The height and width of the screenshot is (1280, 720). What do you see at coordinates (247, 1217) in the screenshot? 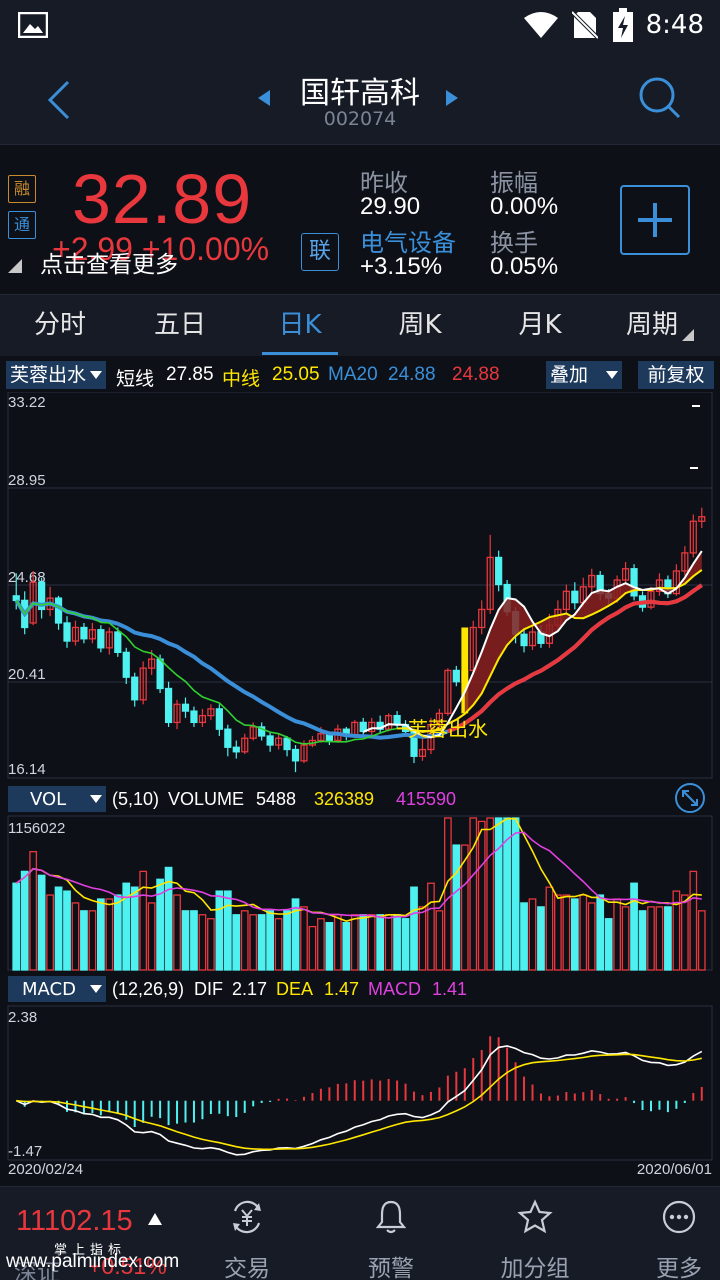
I see `trade-yuan-icon` at bounding box center [247, 1217].